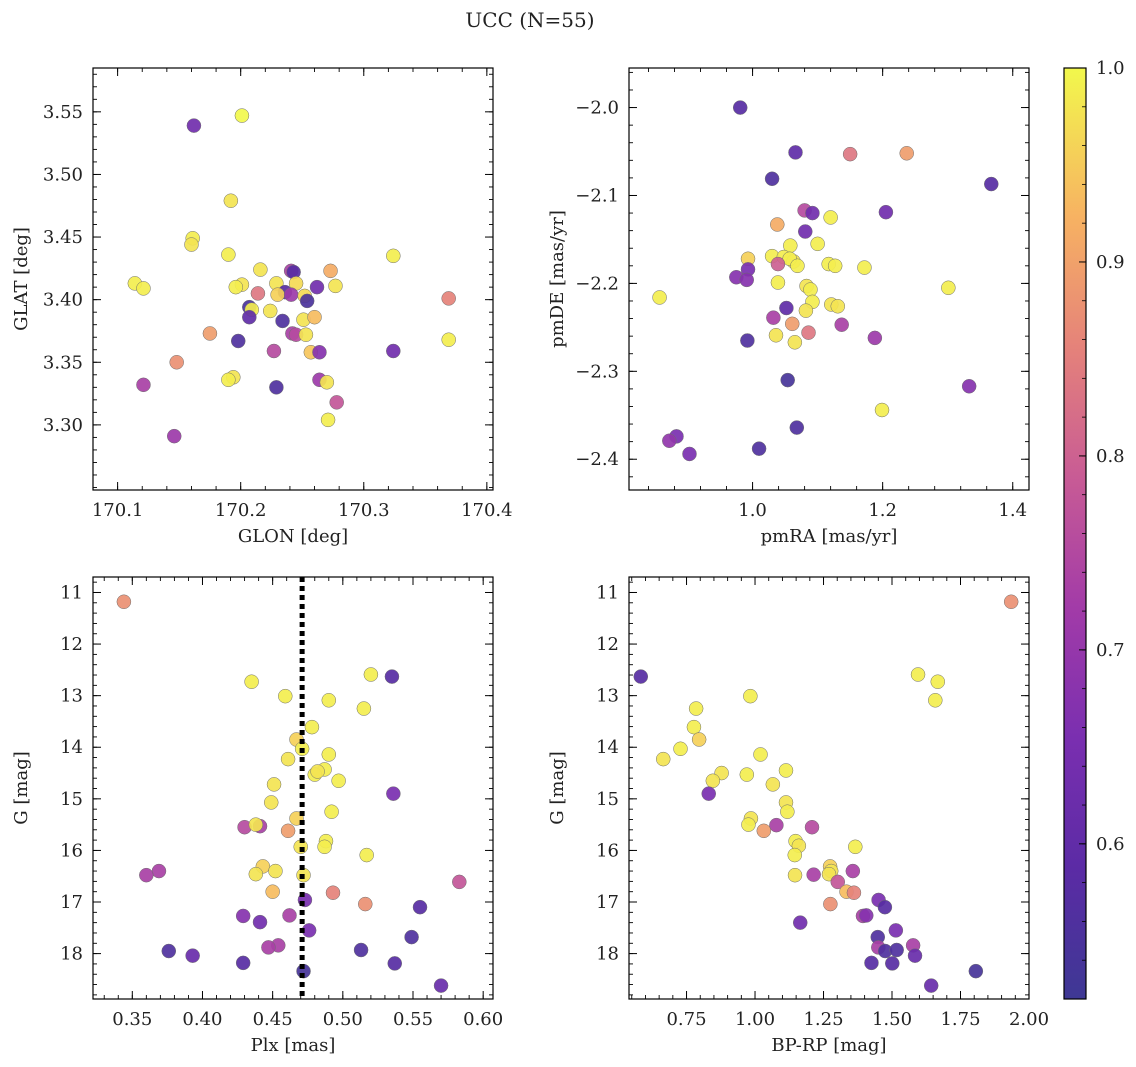  Describe the element at coordinates (21, 787) in the screenshot. I see `y-axis-label: G [mag]` at that location.